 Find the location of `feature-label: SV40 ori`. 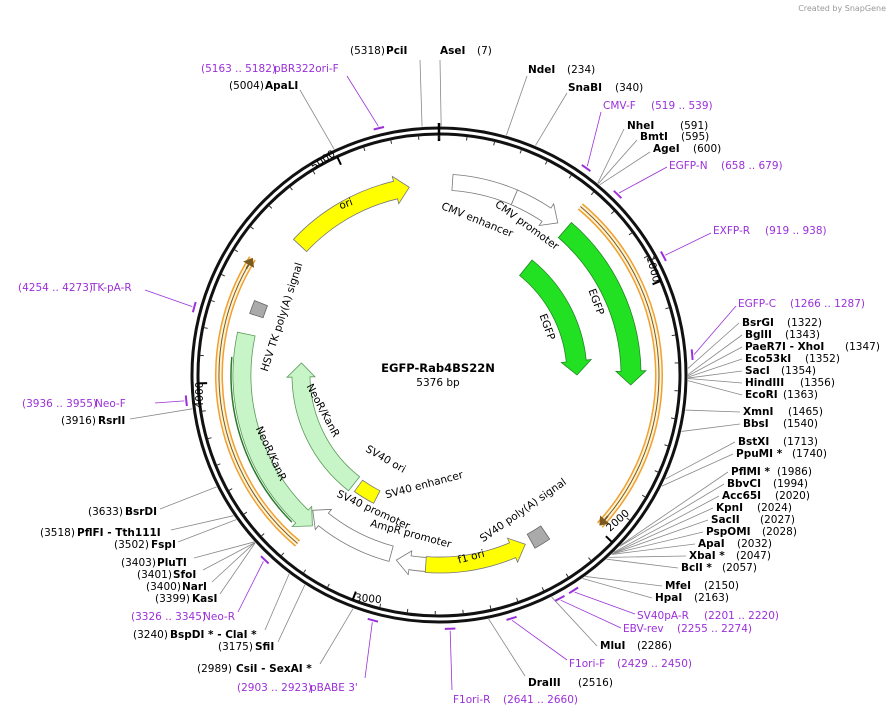

feature-label: SV40 ori is located at coordinates (385, 459).